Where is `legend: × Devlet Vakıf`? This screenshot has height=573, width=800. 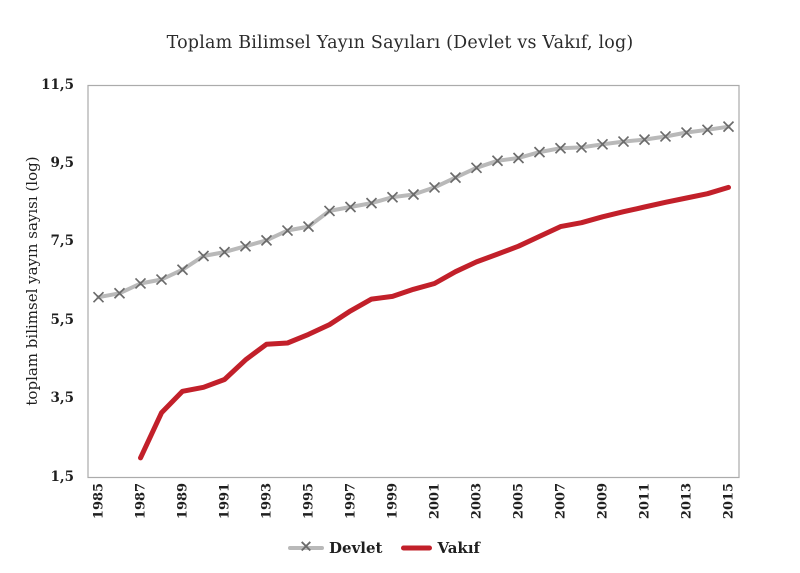 legend: × Devlet Vakıf is located at coordinates (392, 548).